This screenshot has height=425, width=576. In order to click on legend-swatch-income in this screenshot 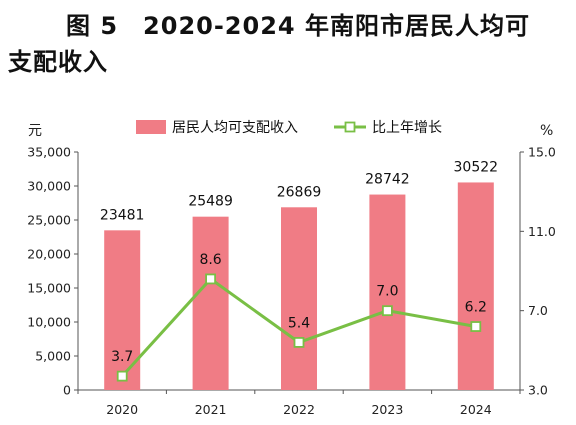, I will do `click(151, 127)`.